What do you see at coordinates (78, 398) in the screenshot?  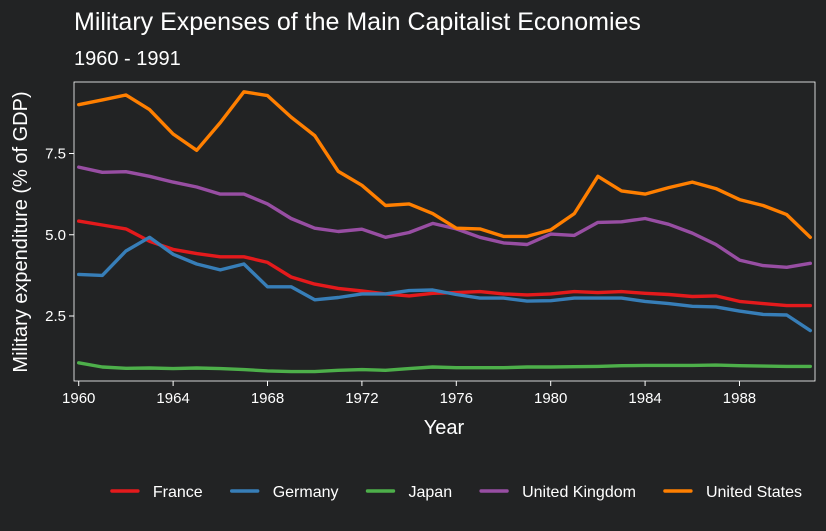 I see `x-tick-label: 1960` at bounding box center [78, 398].